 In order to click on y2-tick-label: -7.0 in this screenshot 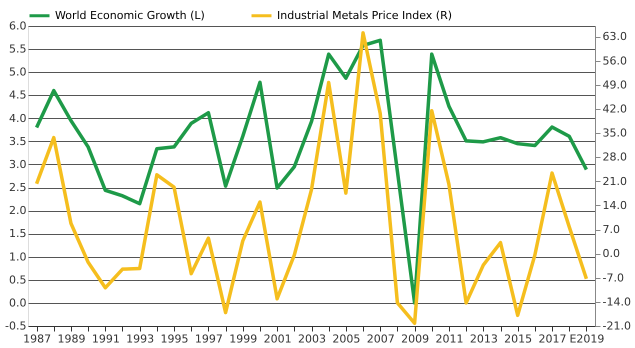, I will do `click(613, 277)`.